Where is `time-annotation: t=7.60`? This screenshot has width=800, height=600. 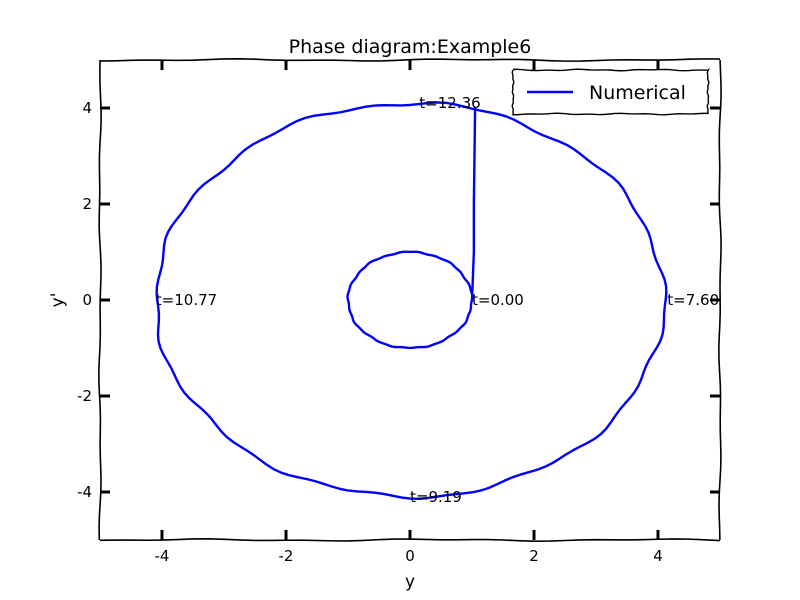
time-annotation: t=7.60 is located at coordinates (693, 300).